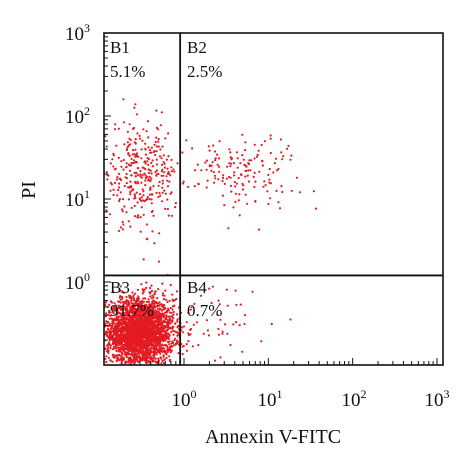 The image size is (474, 459). Describe the element at coordinates (354, 399) in the screenshot. I see `x-tick-label-100: 10²` at that location.